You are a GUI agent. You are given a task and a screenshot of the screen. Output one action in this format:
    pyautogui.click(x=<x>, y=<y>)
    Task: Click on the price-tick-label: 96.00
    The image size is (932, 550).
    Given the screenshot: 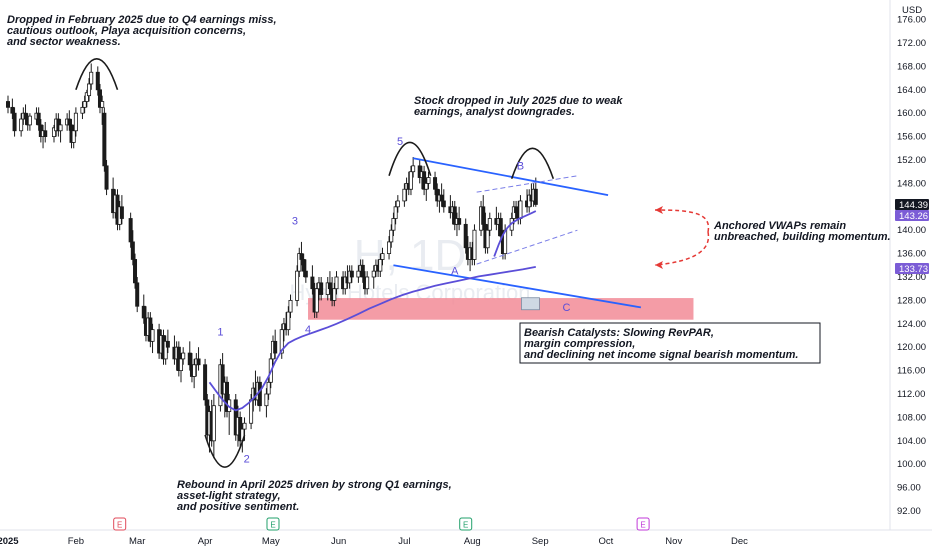 What is the action you would take?
    pyautogui.click(x=909, y=488)
    